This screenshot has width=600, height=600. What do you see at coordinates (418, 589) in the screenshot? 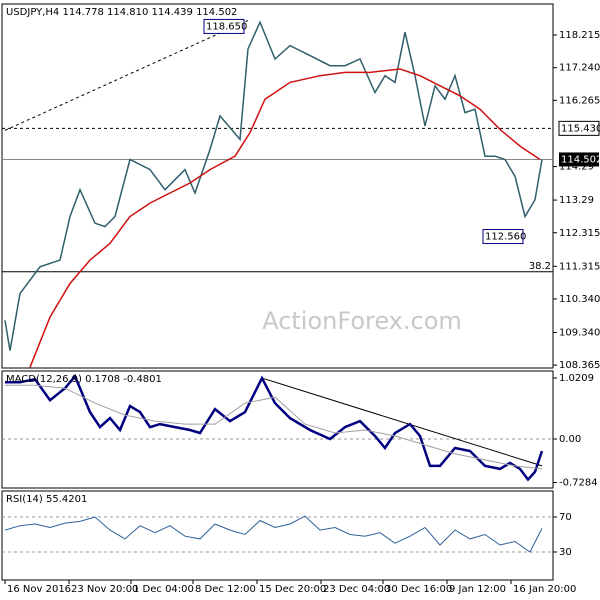
I see `x-tick-label: 30 Dec 16:00` at bounding box center [418, 589].